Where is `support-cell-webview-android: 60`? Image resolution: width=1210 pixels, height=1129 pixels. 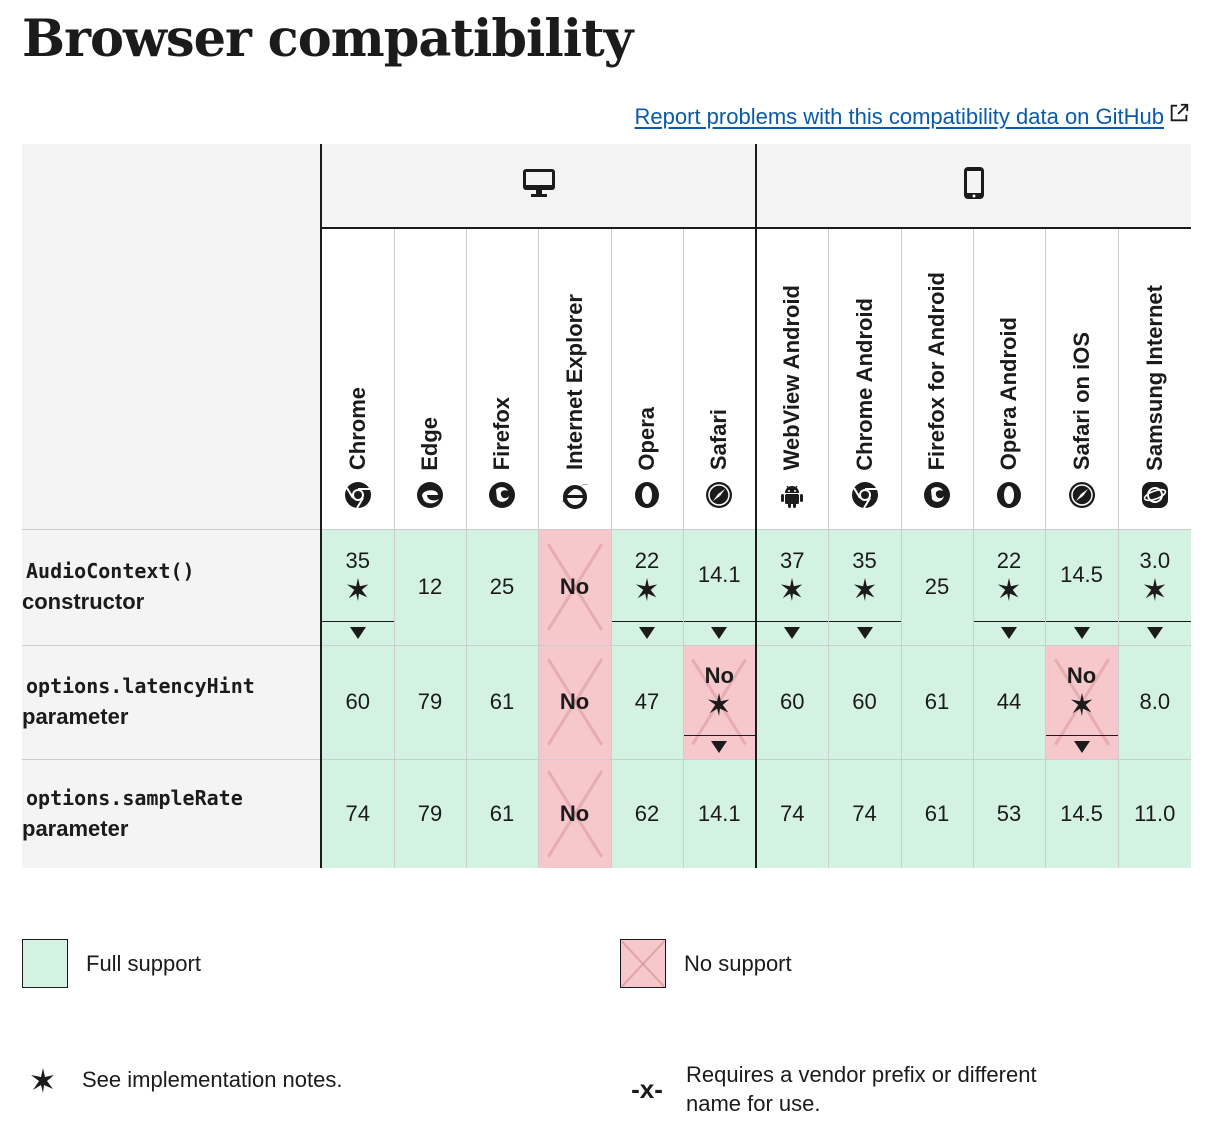
support-cell-webview-android: 60 is located at coordinates (791, 701).